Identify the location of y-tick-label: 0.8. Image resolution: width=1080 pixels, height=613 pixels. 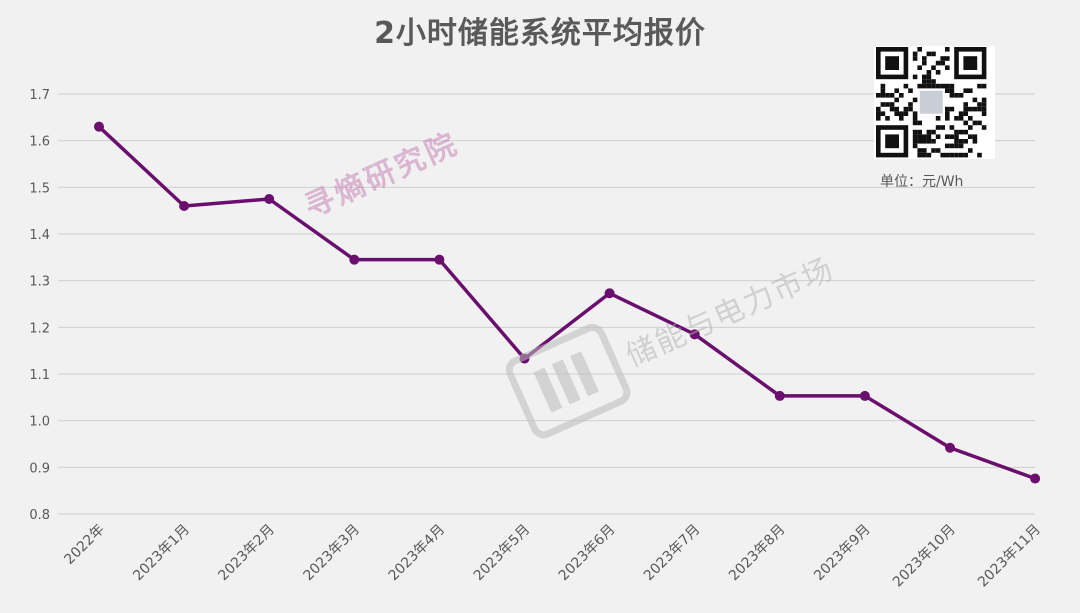
(39, 515).